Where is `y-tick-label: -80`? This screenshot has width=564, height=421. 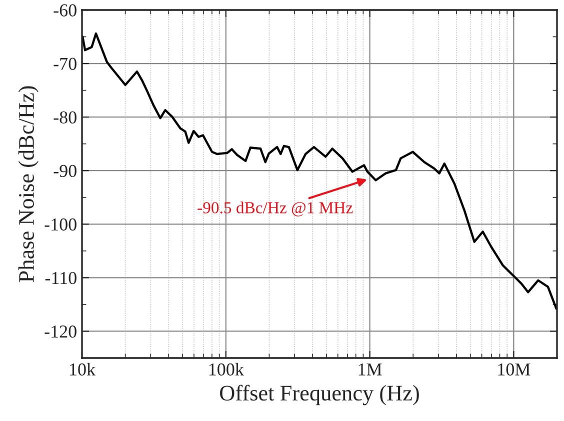 y-tick-label: -80 is located at coordinates (65, 117).